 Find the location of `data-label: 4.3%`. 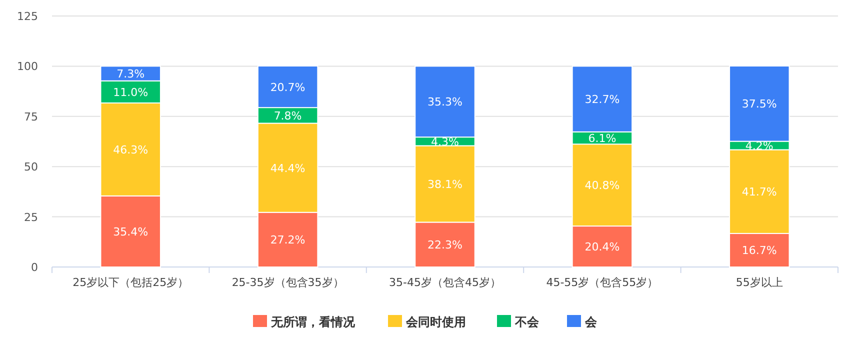

data-label: 4.3% is located at coordinates (445, 141).